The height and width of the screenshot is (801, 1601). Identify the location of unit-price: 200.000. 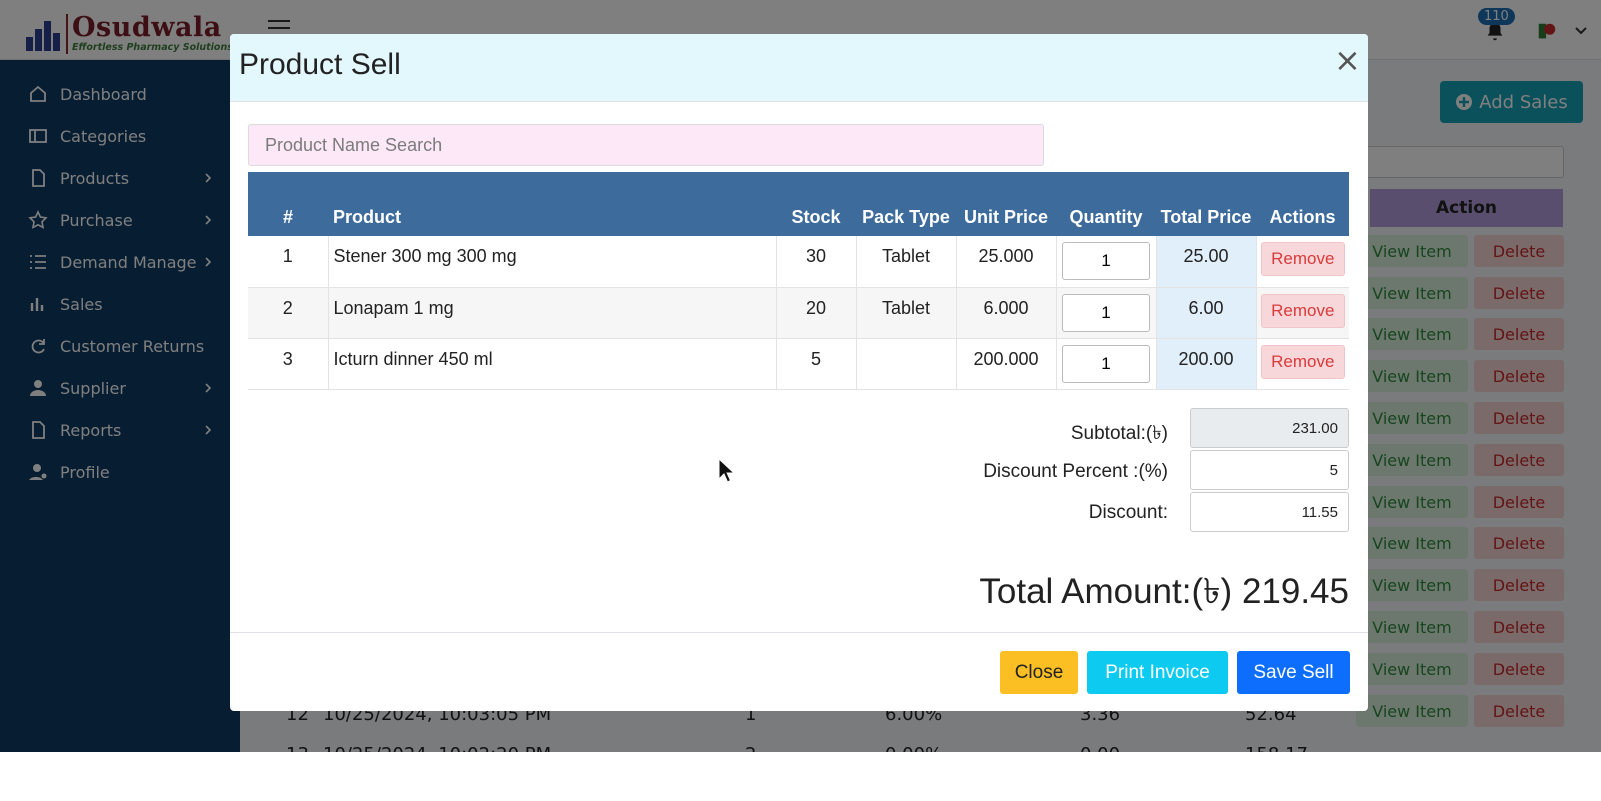
(1006, 364).